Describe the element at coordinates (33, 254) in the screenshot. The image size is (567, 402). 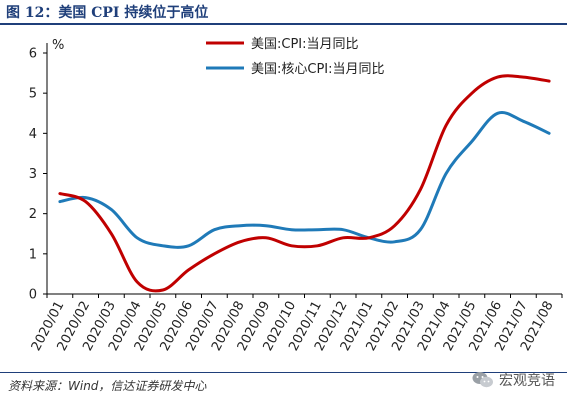
I see `y-tick-label: 1` at that location.